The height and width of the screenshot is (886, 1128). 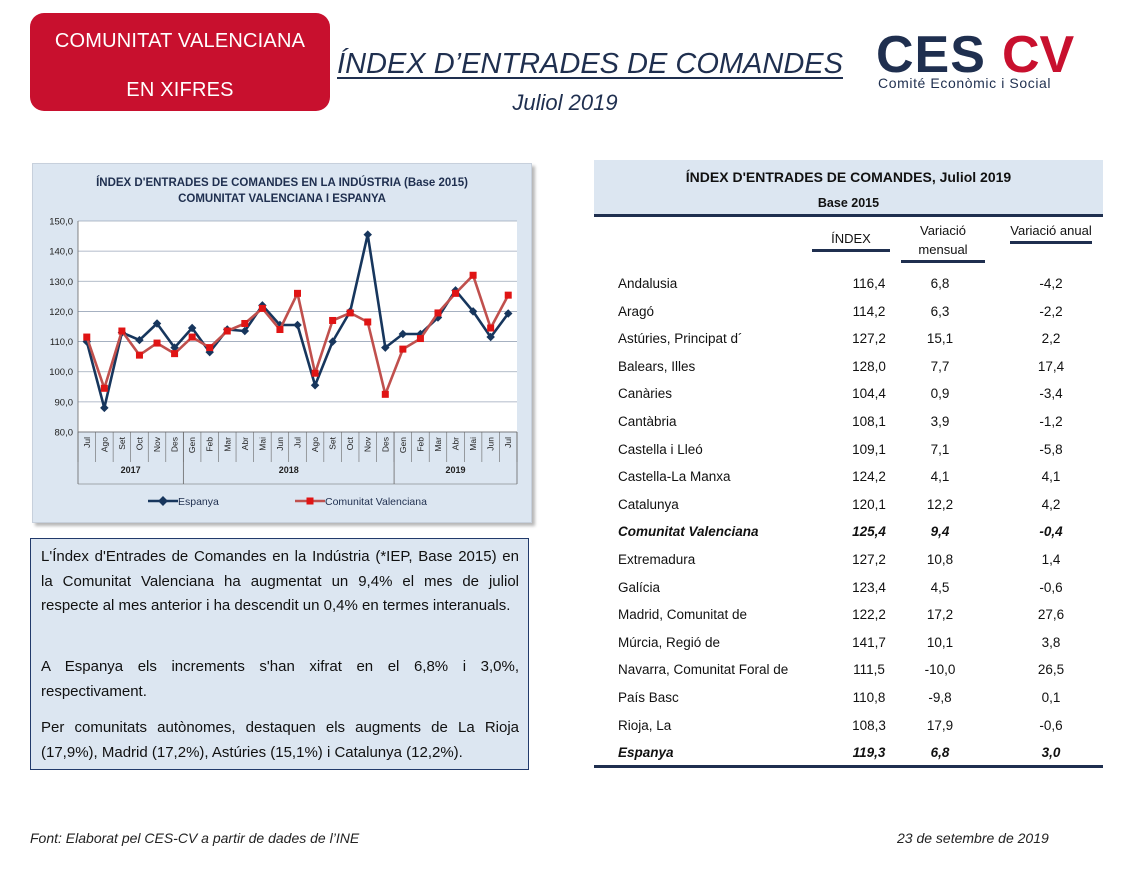 What do you see at coordinates (1051, 532) in the screenshot?
I see `cell-anual: -0,4` at bounding box center [1051, 532].